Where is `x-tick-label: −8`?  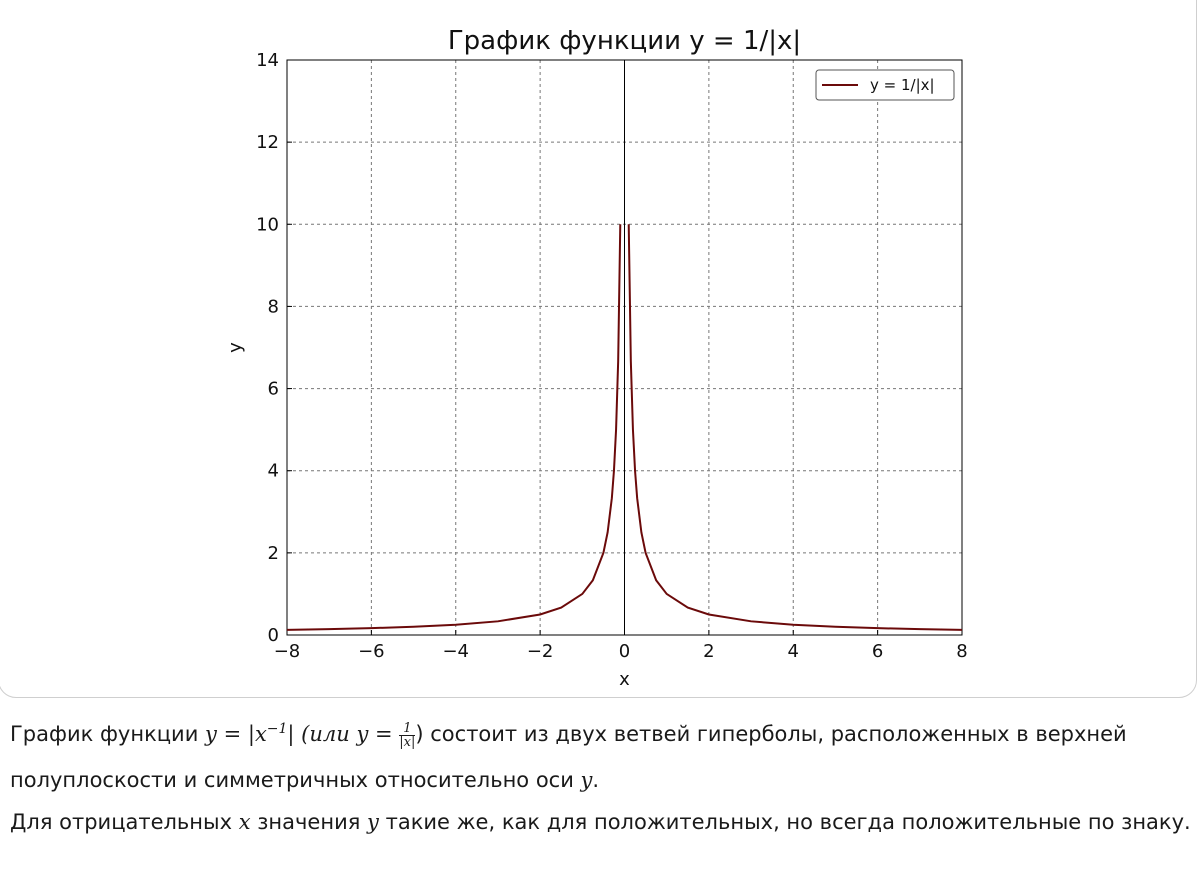
x-tick-label: −8 is located at coordinates (287, 651).